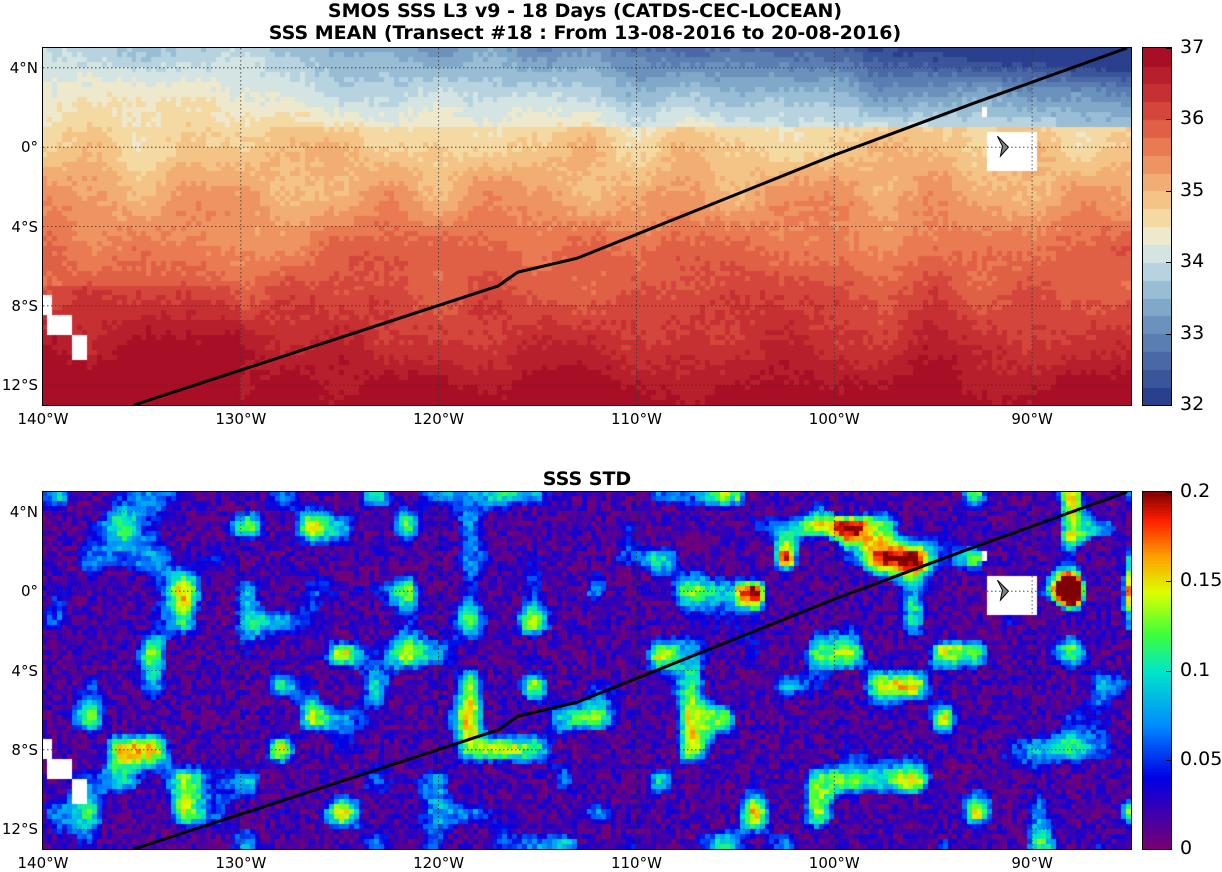  Describe the element at coordinates (1195, 491) in the screenshot. I see `colorbar-tick-label: 0.2` at that location.